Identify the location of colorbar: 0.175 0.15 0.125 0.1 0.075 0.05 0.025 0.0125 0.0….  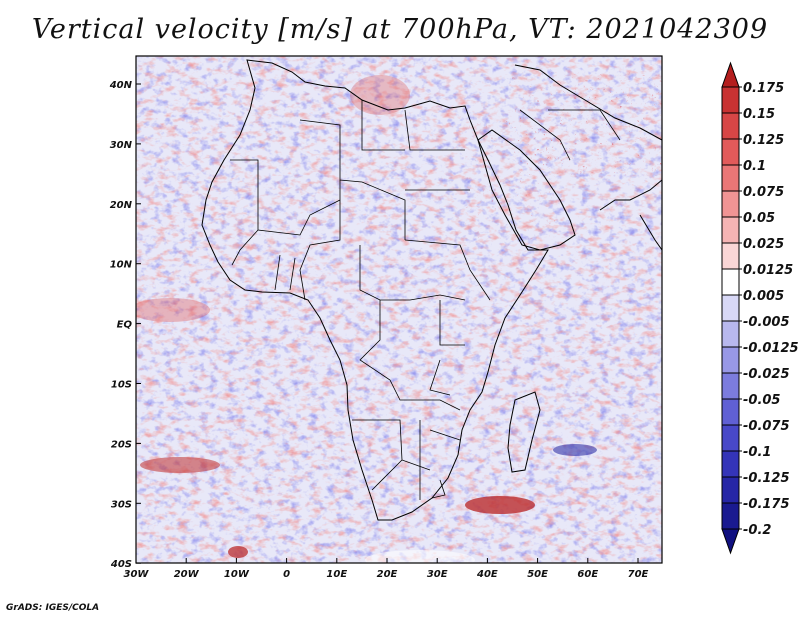
(760, 308).